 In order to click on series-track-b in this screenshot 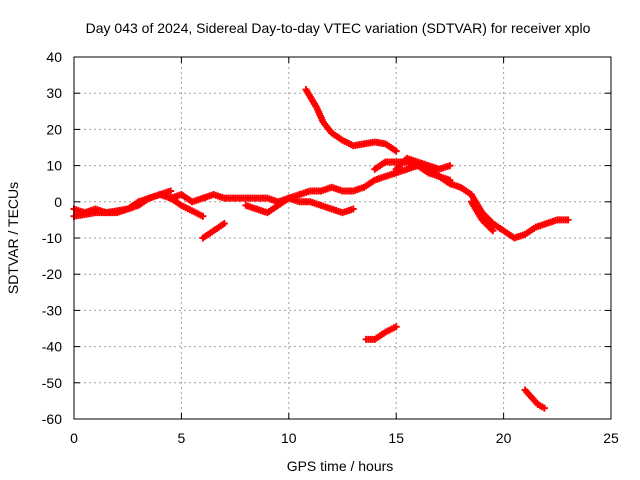, I will do `click(122, 203)`.